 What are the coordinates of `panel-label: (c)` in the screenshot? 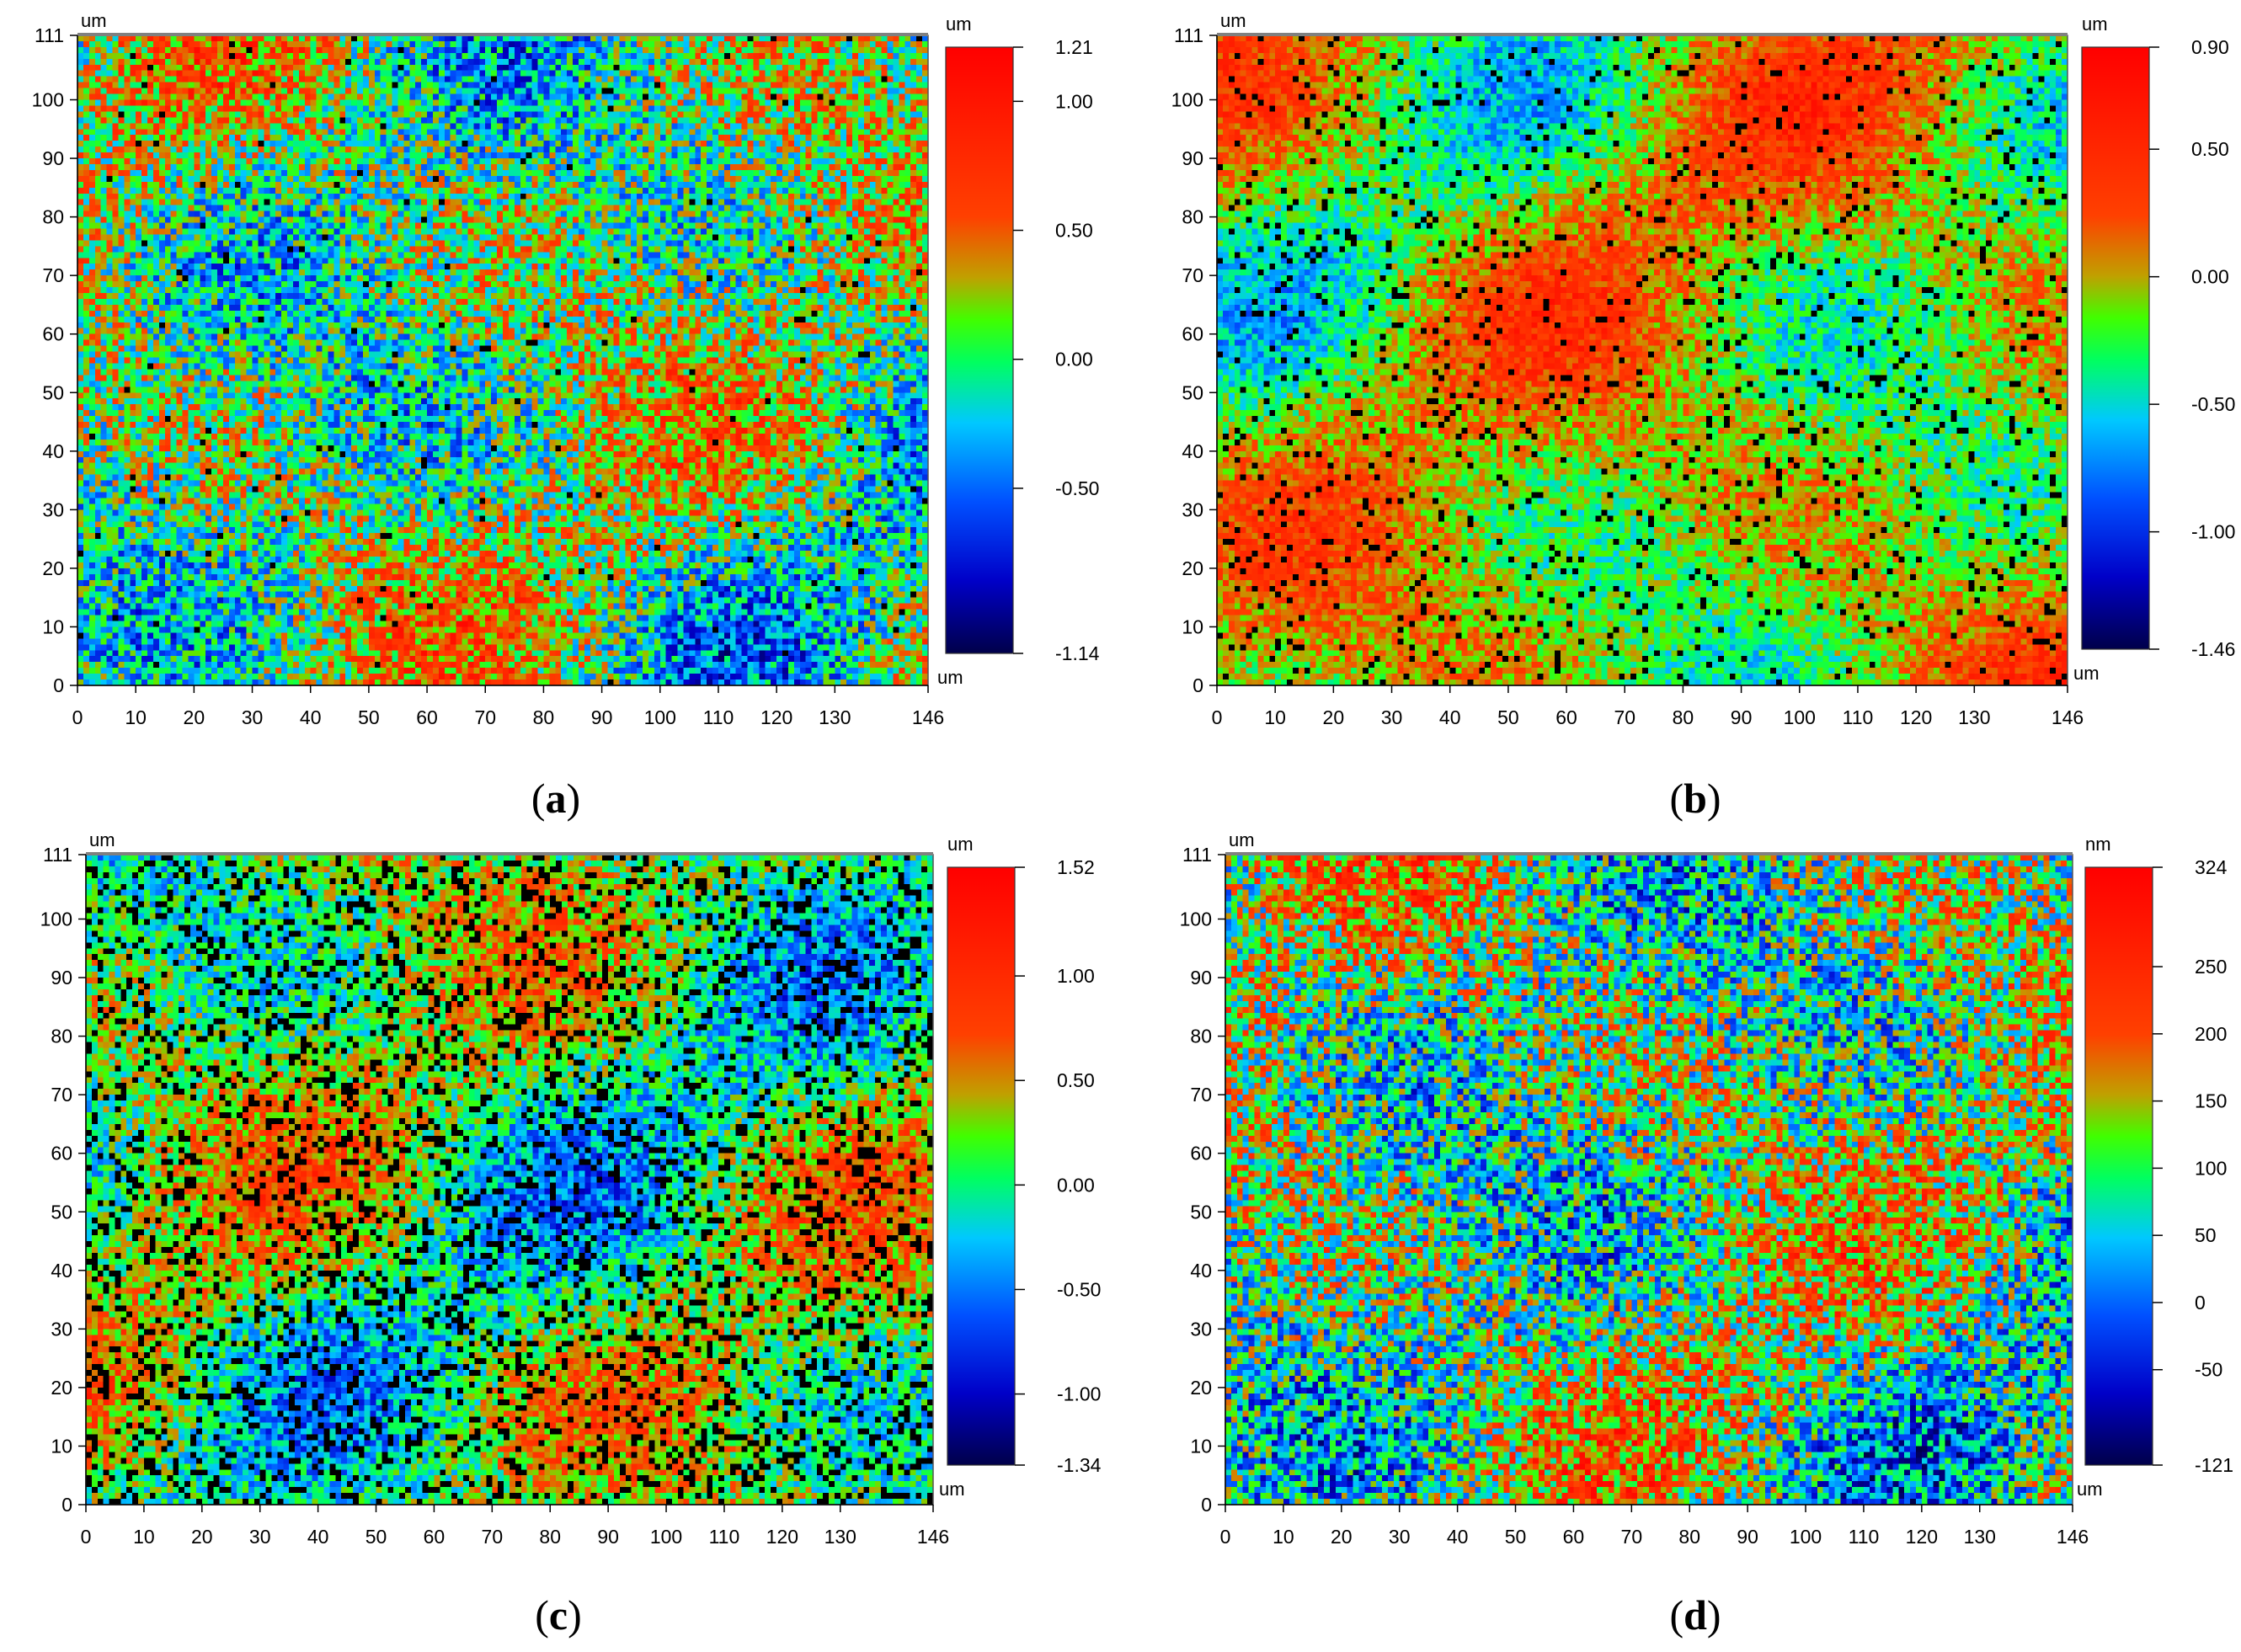 It's located at (558, 1615).